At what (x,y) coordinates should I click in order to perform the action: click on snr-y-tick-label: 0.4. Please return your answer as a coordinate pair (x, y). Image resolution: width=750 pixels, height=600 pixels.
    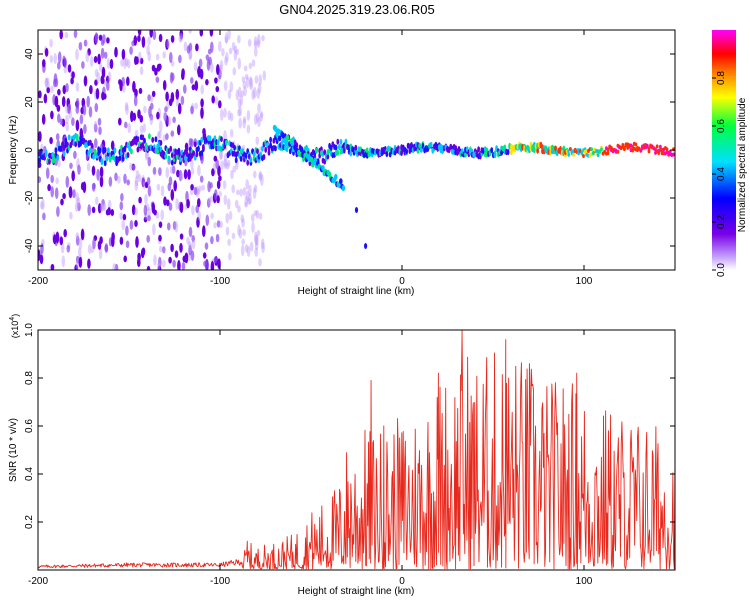
    Looking at the image, I should click on (29, 474).